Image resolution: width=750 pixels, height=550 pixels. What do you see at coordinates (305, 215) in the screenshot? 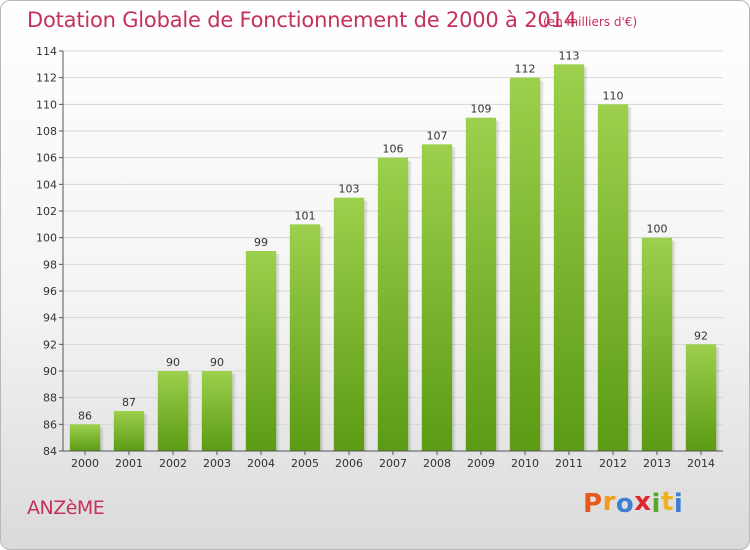
I see `data-label-2005: 101` at bounding box center [305, 215].